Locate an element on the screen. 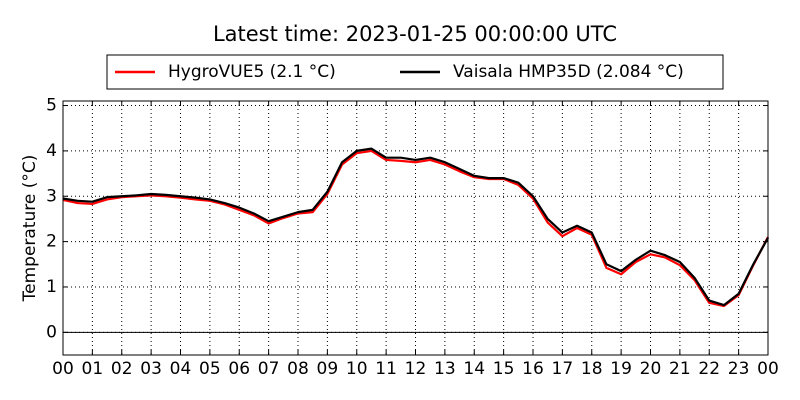 The height and width of the screenshot is (400, 800). y-axis-label: Temperature (°C) is located at coordinates (30, 229).